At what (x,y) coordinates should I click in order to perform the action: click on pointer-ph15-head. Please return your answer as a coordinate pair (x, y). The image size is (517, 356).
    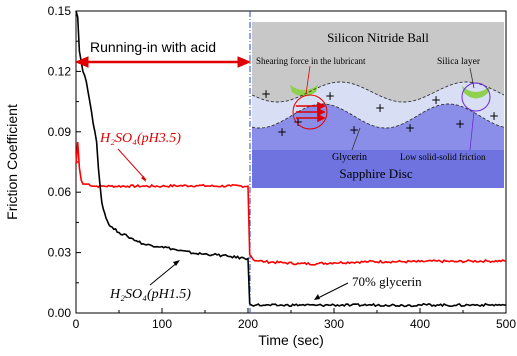
    Looking at the image, I should click on (176, 263).